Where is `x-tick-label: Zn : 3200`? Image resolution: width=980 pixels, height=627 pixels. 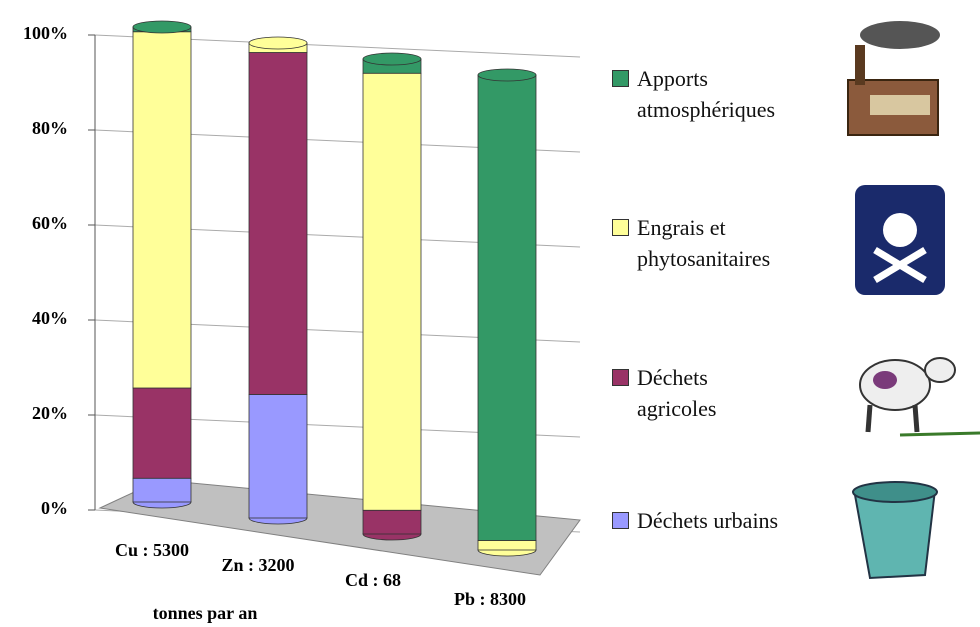 x-tick-label: Zn : 3200 is located at coordinates (257, 565).